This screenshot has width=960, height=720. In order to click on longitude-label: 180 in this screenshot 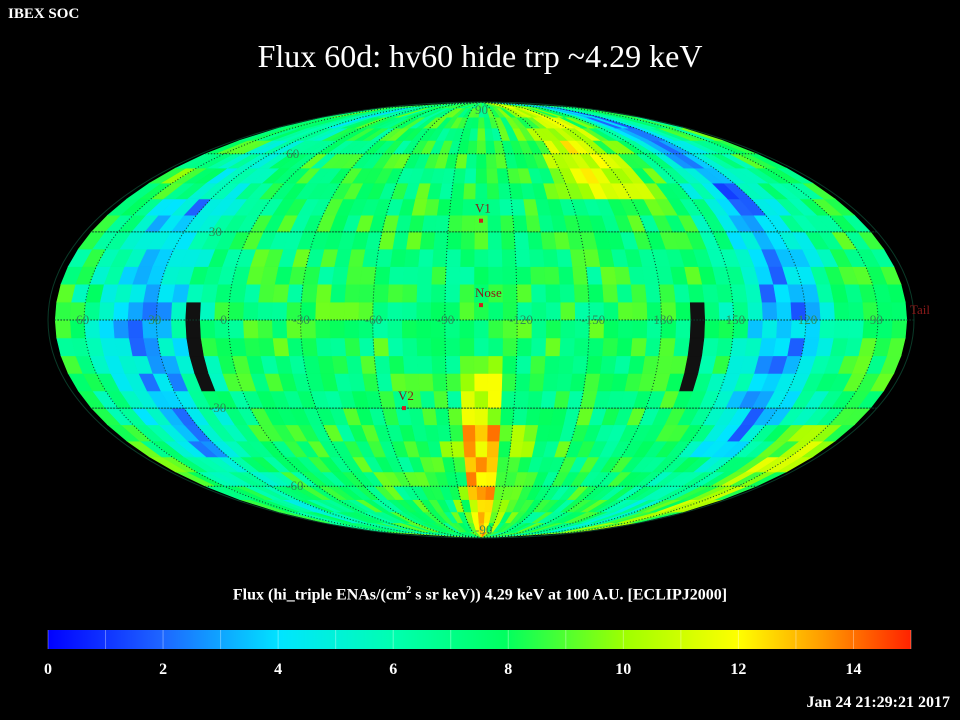, I will do `click(663, 319)`.